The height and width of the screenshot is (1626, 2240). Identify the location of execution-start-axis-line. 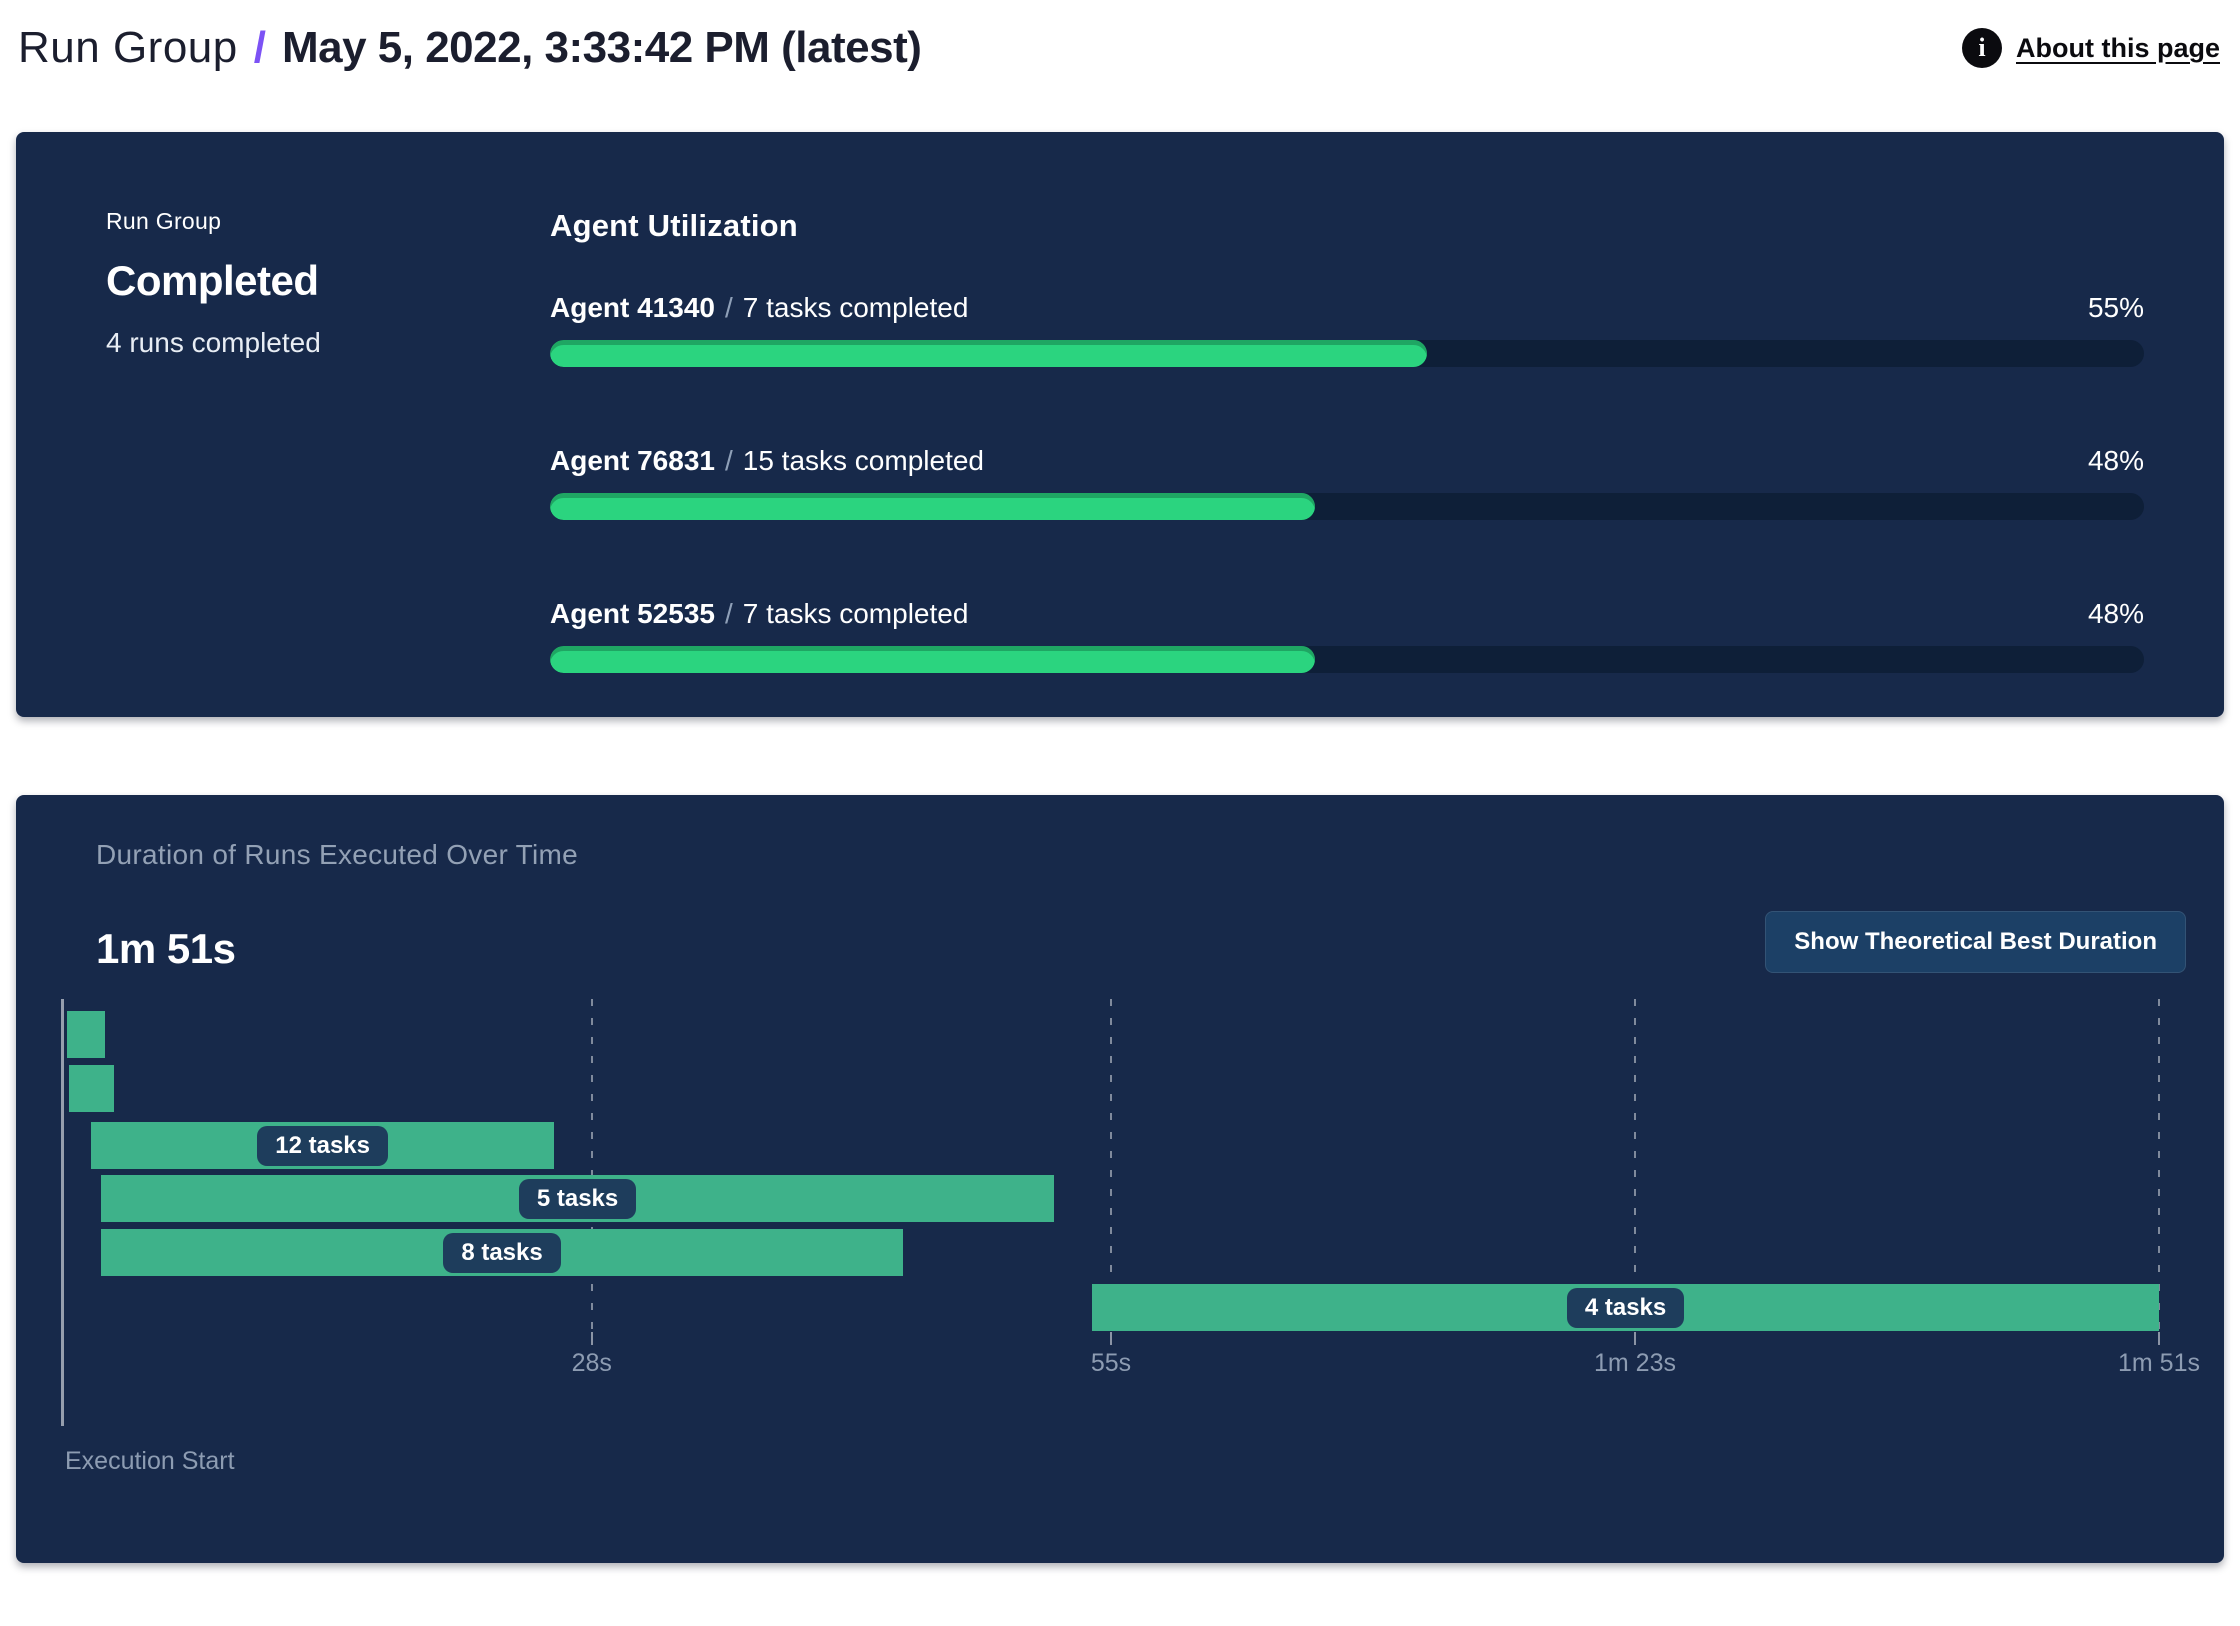
(62, 1212).